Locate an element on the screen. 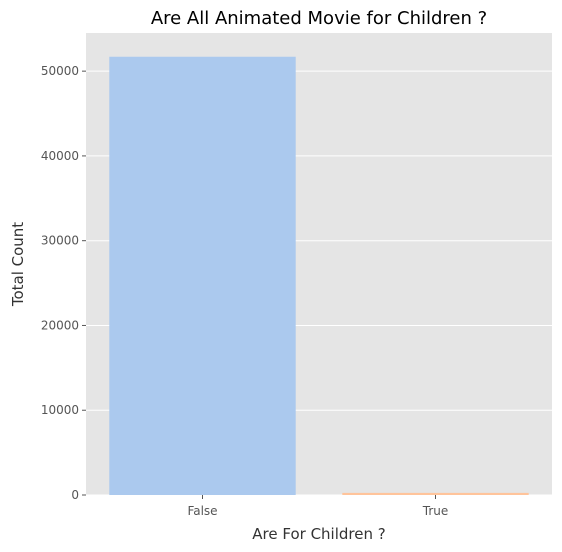 This screenshot has width=562, height=552. y-tick-label: 40000 is located at coordinates (60, 156).